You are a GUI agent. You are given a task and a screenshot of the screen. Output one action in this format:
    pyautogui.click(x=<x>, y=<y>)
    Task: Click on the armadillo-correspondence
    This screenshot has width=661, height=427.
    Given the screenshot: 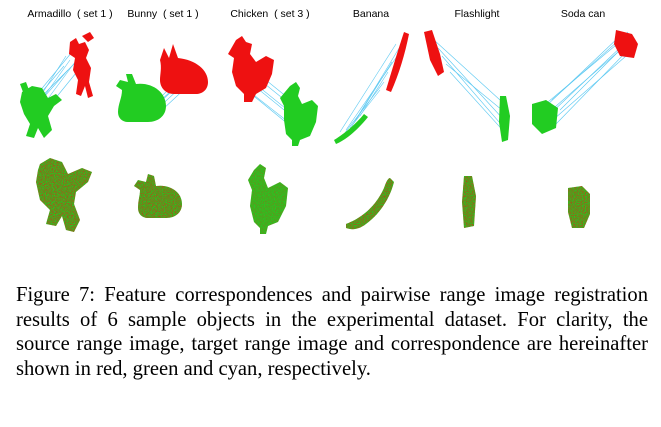 What is the action you would take?
    pyautogui.click(x=57, y=85)
    